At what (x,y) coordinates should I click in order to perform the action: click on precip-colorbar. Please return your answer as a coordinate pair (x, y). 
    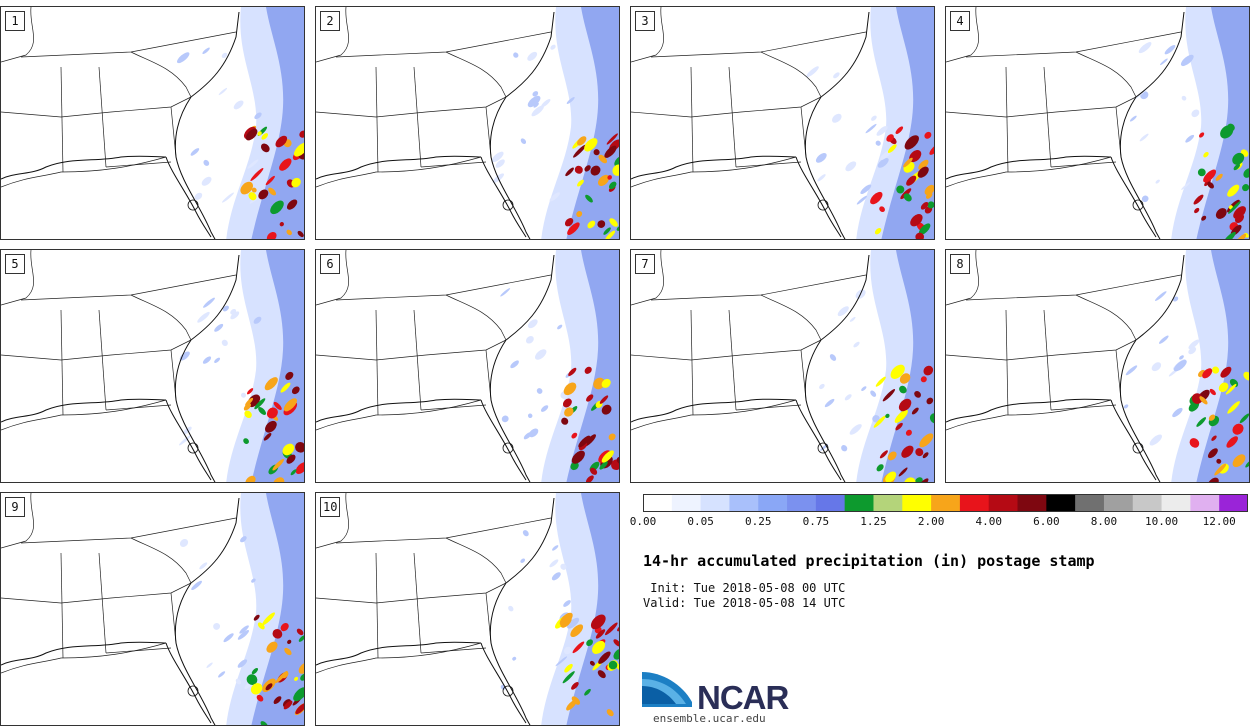
    Looking at the image, I should click on (945, 503).